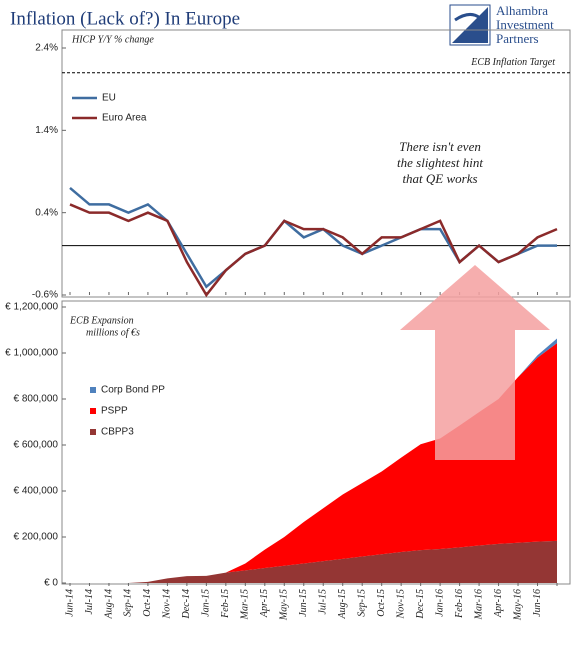 This screenshot has height=646, width=577. What do you see at coordinates (245, 604) in the screenshot?
I see `x-tick-label: Mar-15` at bounding box center [245, 604].